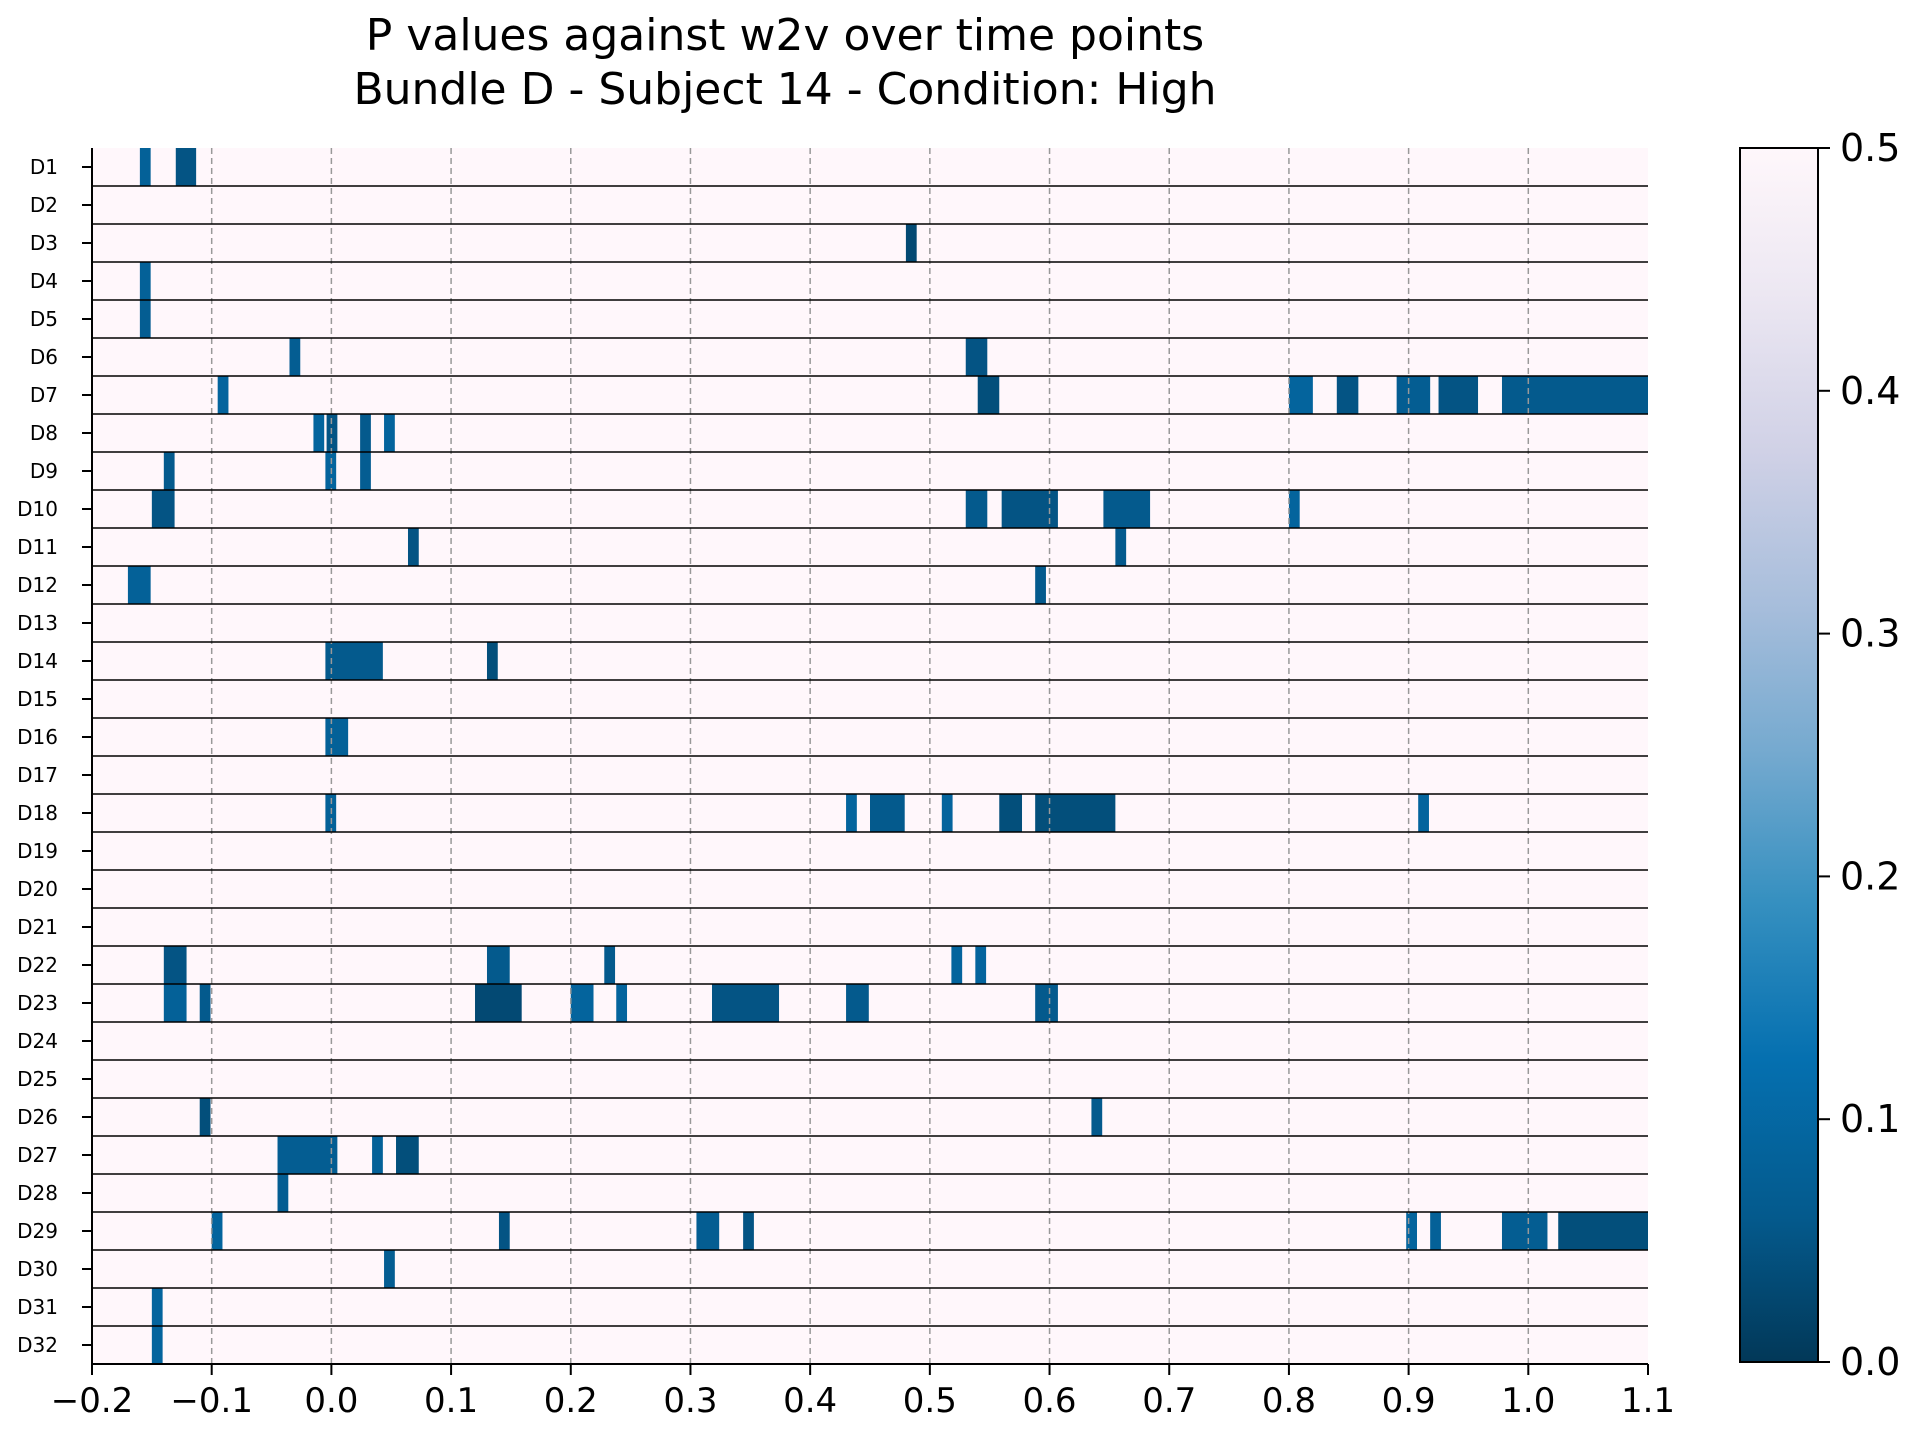 This screenshot has height=1440, width=1920. Describe the element at coordinates (784, 89) in the screenshot. I see `chart-title-line-2: Bundle D - Subject 14 - Condition: High` at that location.